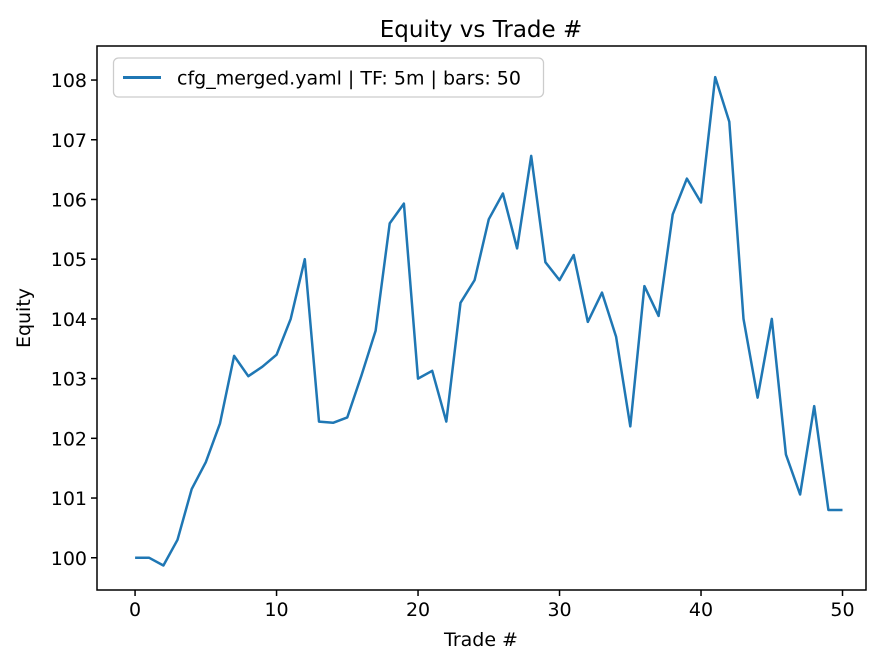 Image resolution: width=896 pixels, height=672 pixels. I want to click on x-tick-label: 50, so click(842, 610).